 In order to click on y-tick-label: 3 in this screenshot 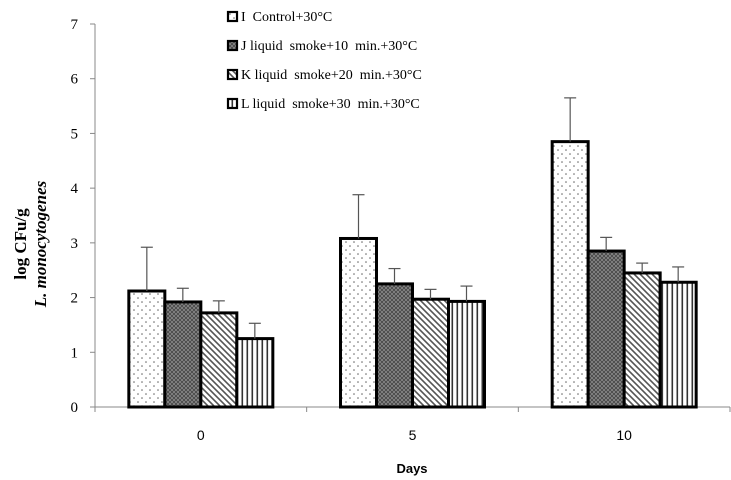, I will do `click(75, 244)`.